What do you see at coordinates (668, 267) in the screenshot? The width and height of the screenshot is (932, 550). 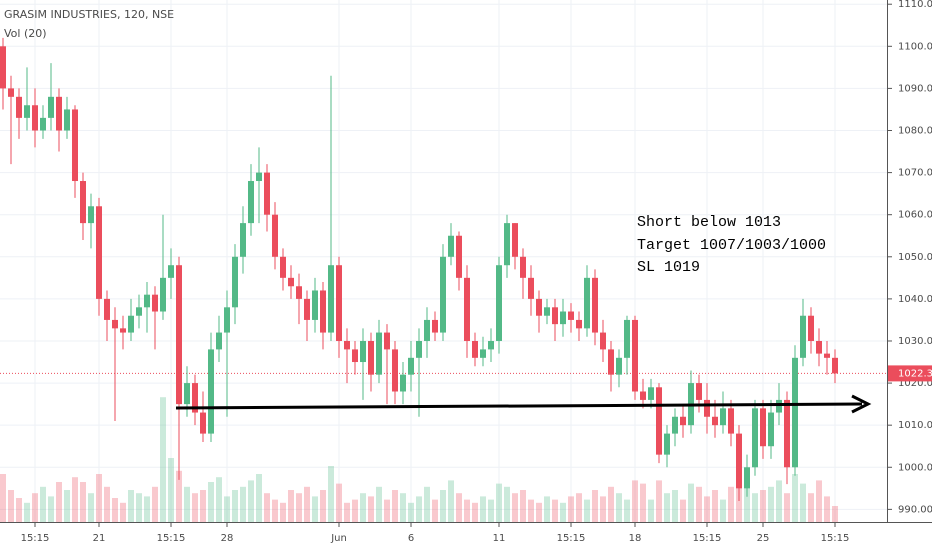 I see `annotation: SL 1019` at bounding box center [668, 267].